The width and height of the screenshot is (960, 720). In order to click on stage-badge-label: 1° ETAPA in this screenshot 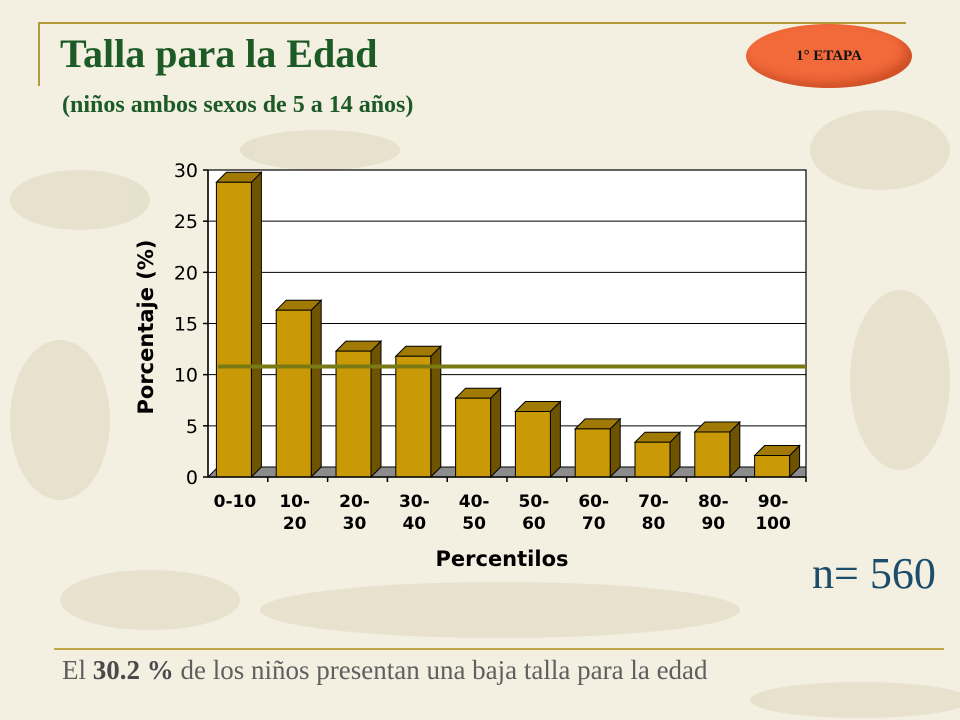, I will do `click(829, 55)`.